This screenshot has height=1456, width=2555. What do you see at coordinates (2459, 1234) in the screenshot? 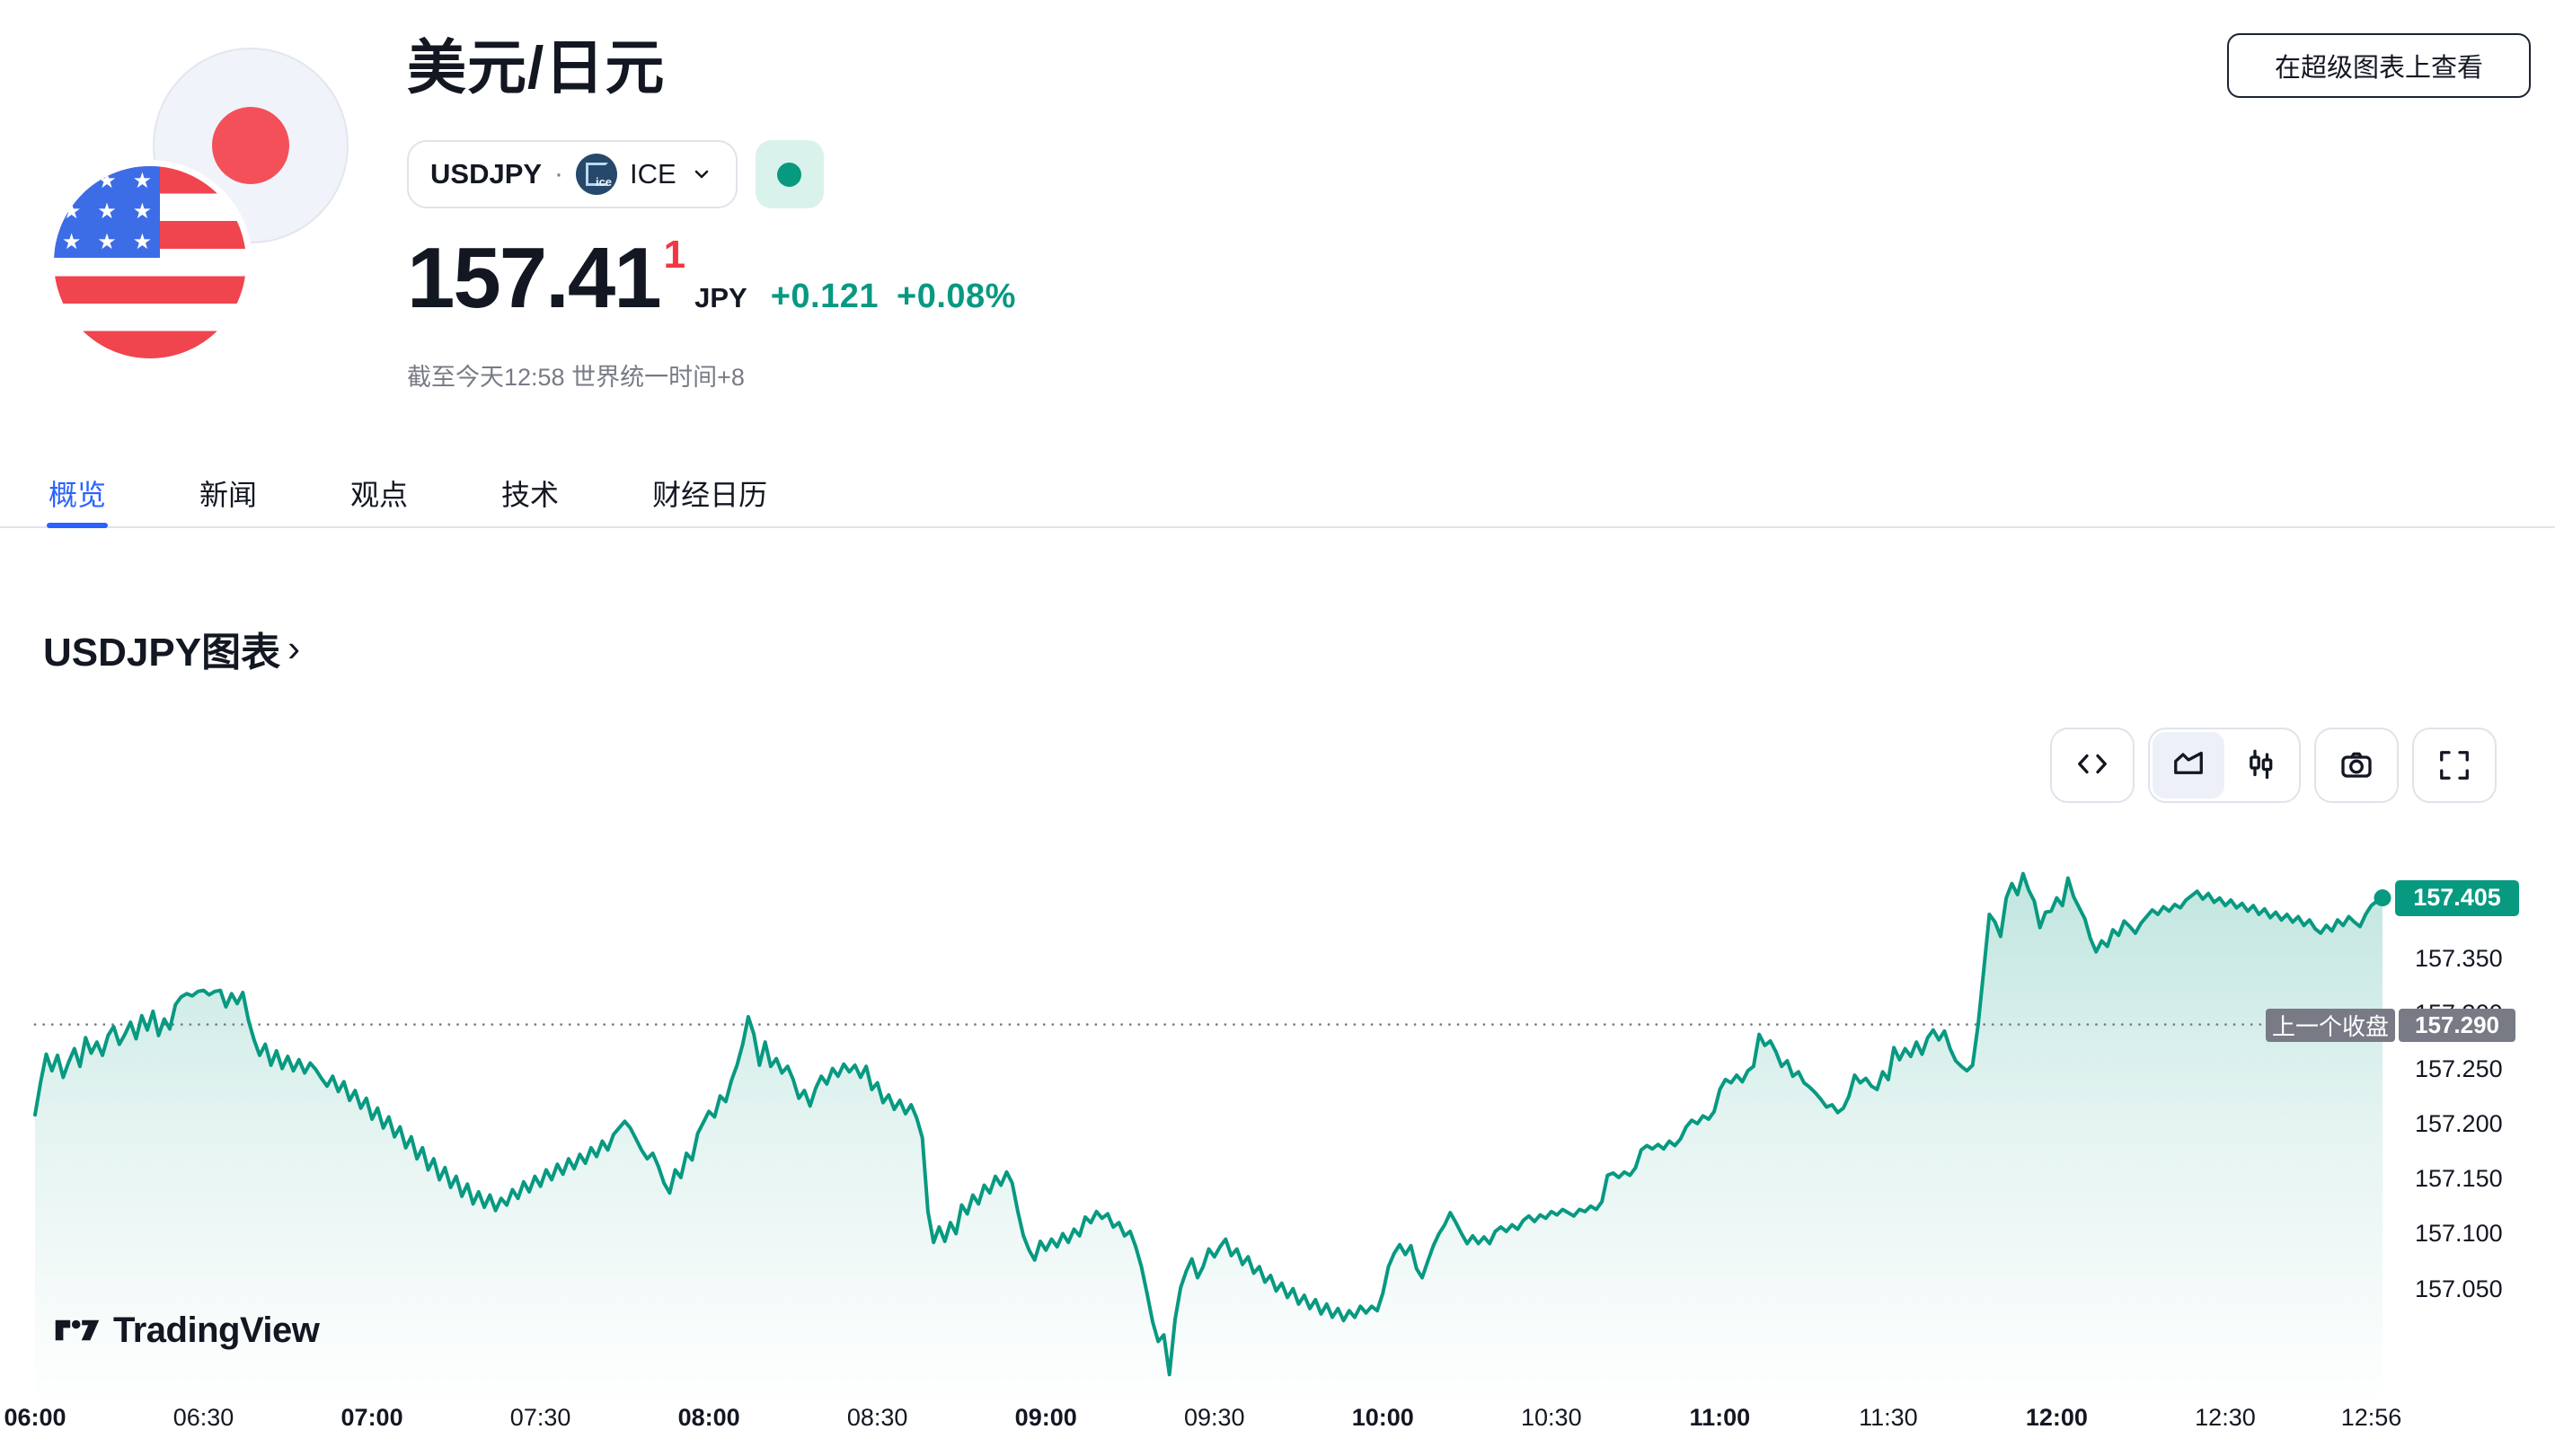
I see `price-tick-label: 157.100` at bounding box center [2459, 1234].